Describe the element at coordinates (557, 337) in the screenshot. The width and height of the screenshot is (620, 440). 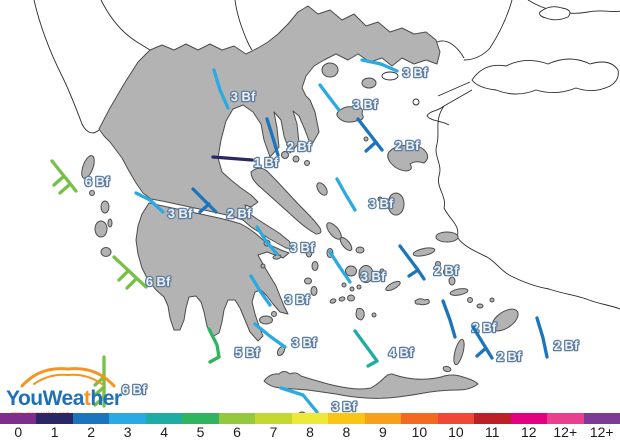
I see `wind-station-rhodes-east: 2 Bf` at that location.